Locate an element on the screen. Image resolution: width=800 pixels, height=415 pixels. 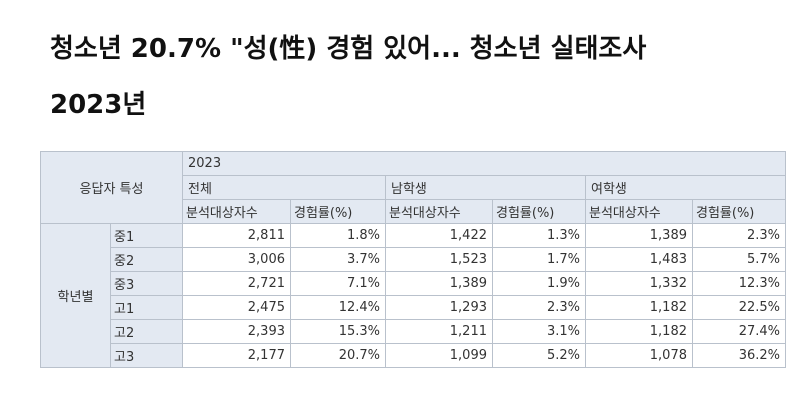
table-row: 중3 2,721 7.1% 1,389 1.9% 1,332 12.3% is located at coordinates (414, 283).